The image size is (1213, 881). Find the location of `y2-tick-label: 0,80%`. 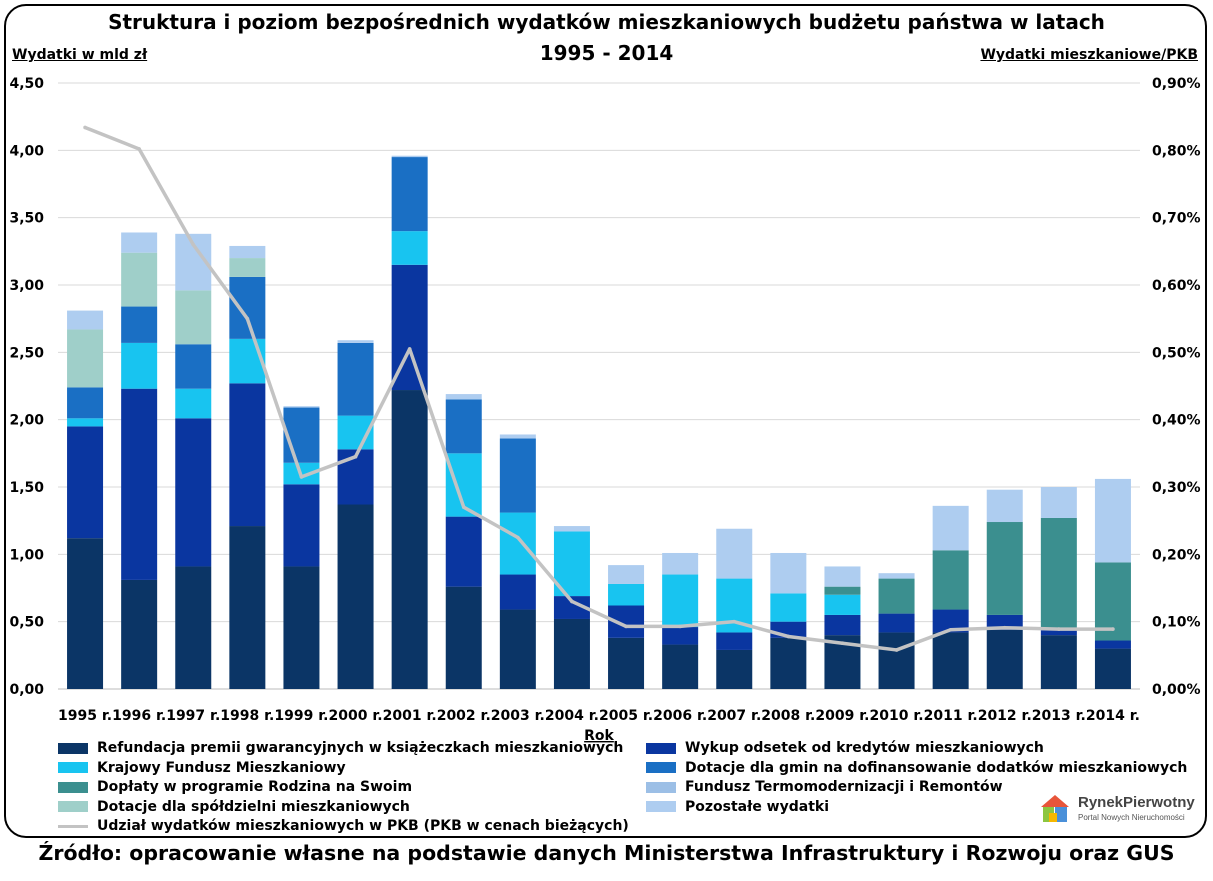

y2-tick-label: 0,80% is located at coordinates (1176, 151).